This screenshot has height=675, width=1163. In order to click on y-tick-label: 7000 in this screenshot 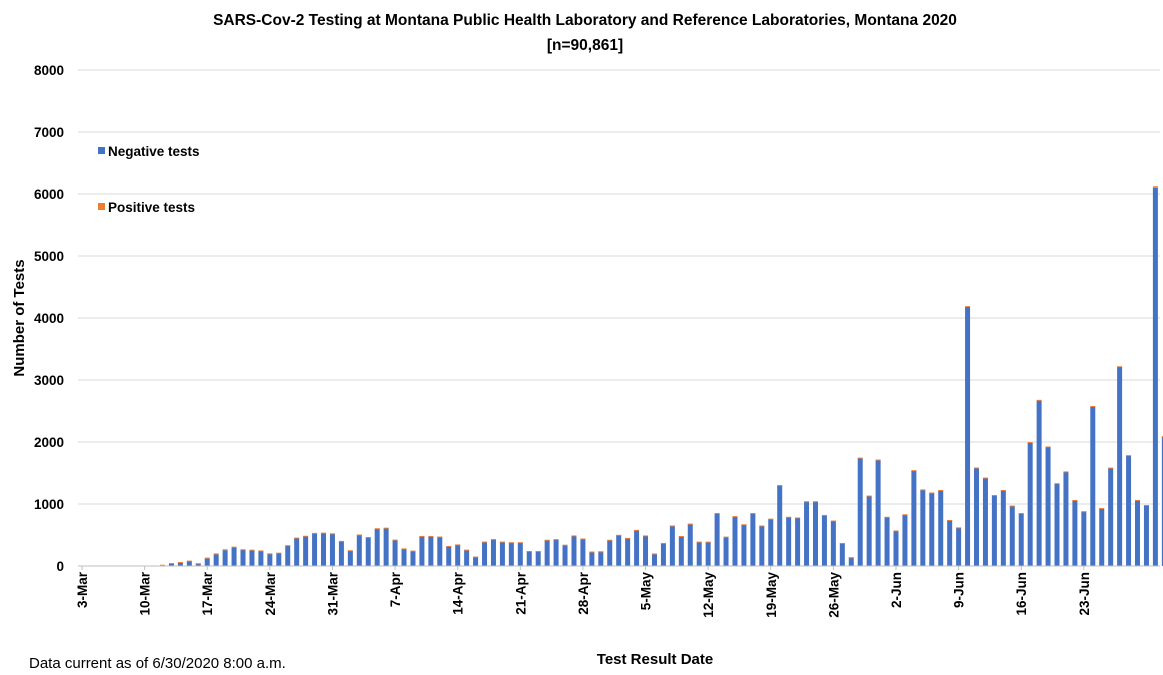, I will do `click(49, 132)`.